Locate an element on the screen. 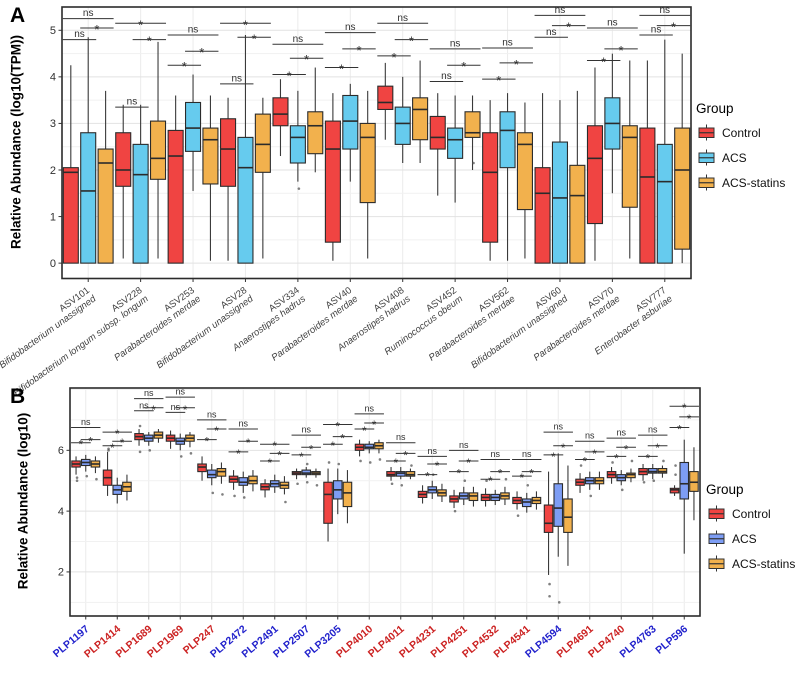 The width and height of the screenshot is (803, 673). boxplot-group-PLP3205: *** is located at coordinates (338, 481).